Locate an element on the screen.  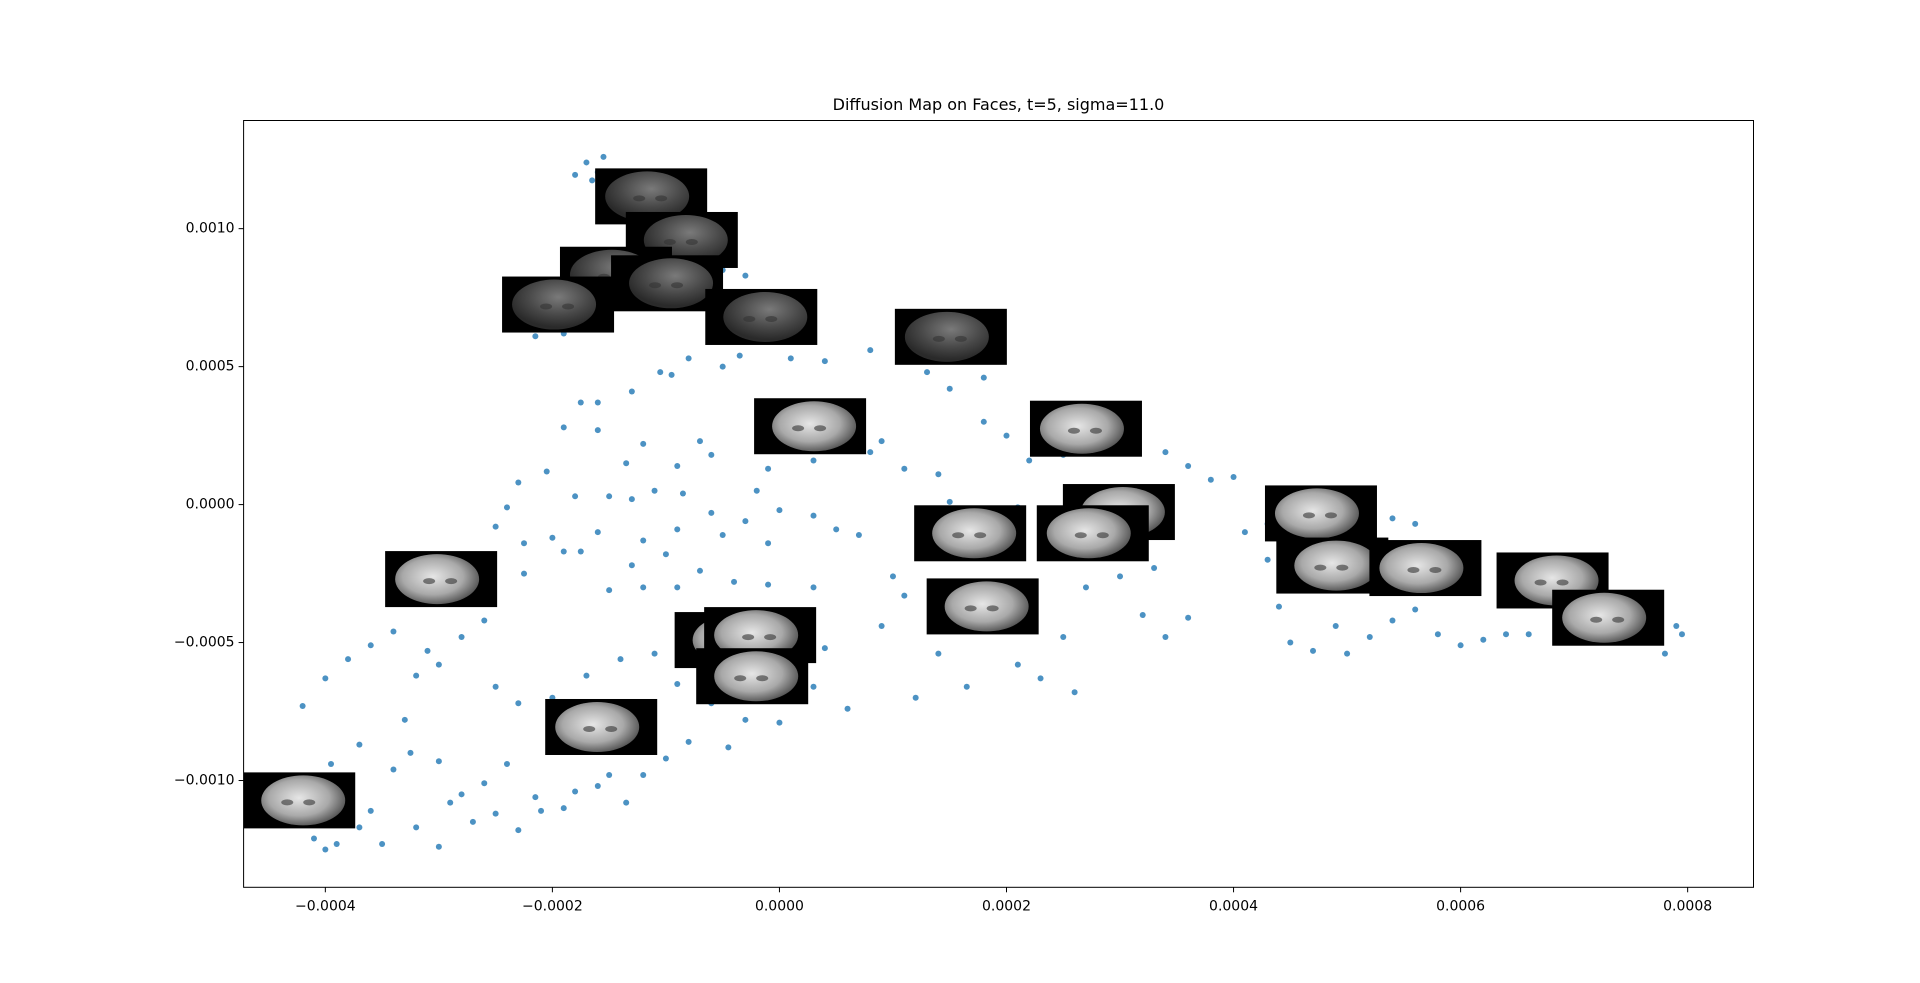
x-tick-label: −0.0004 is located at coordinates (325, 906).